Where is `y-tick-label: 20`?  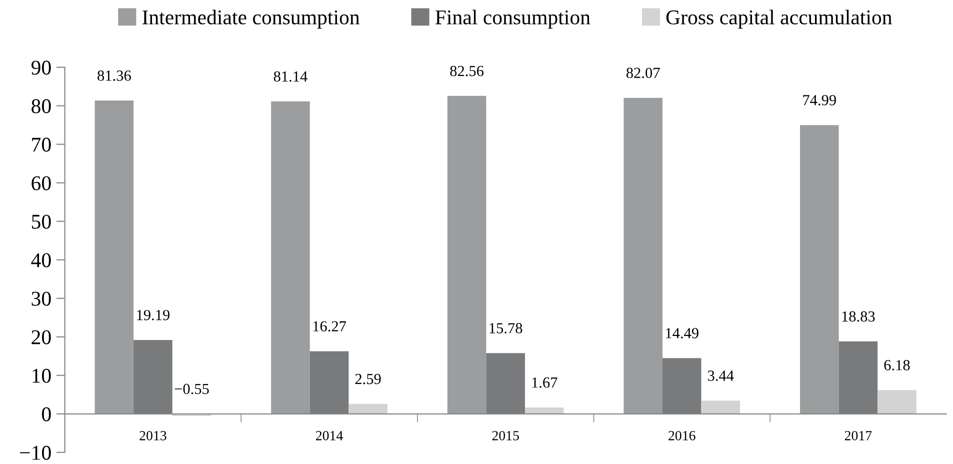
y-tick-label: 20 is located at coordinates (41, 337).